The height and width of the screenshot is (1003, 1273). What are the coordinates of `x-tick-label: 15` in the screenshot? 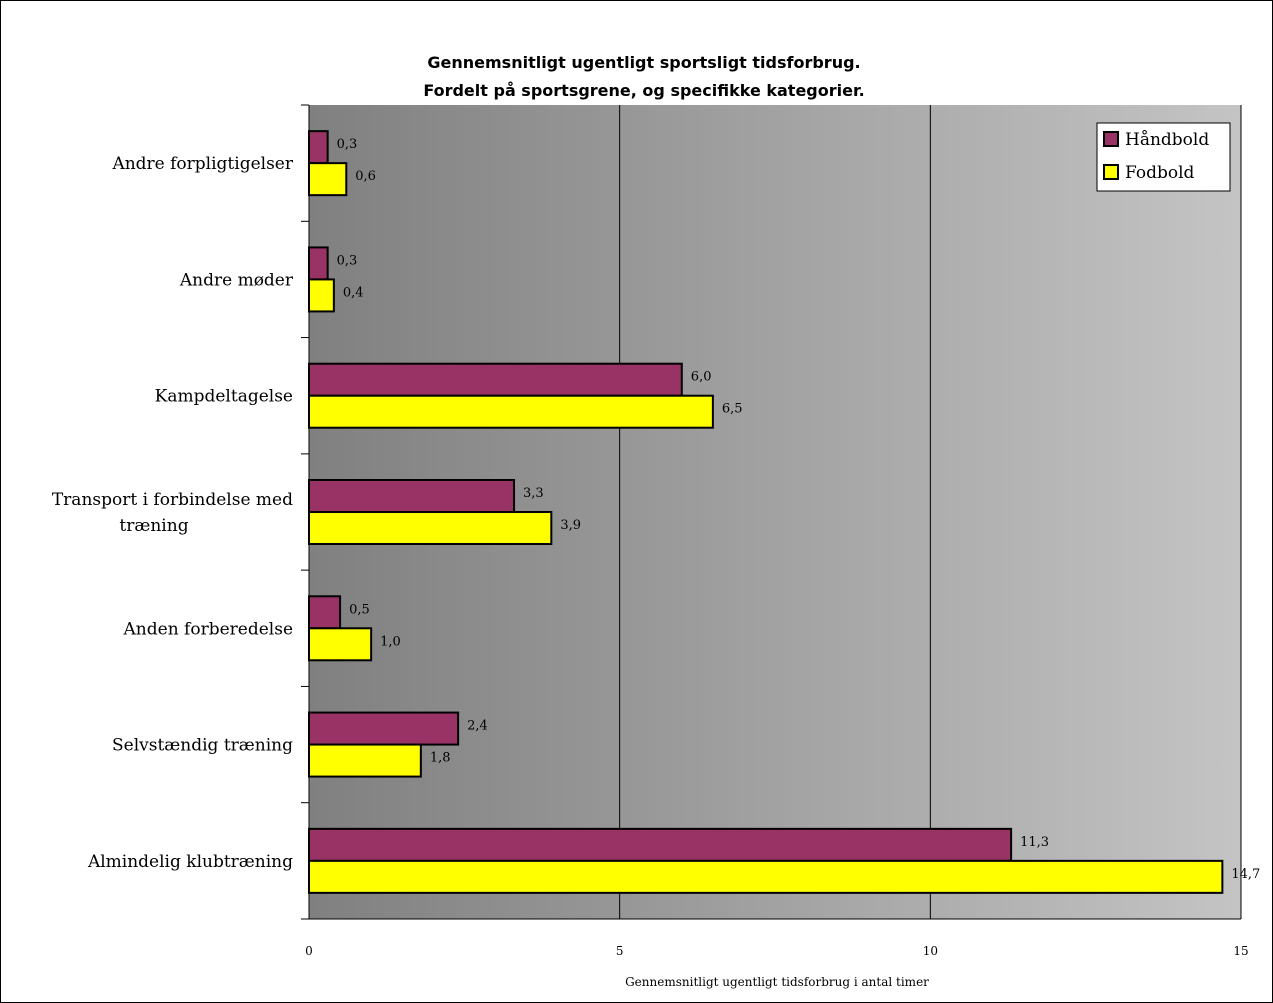 It's located at (1240, 951).